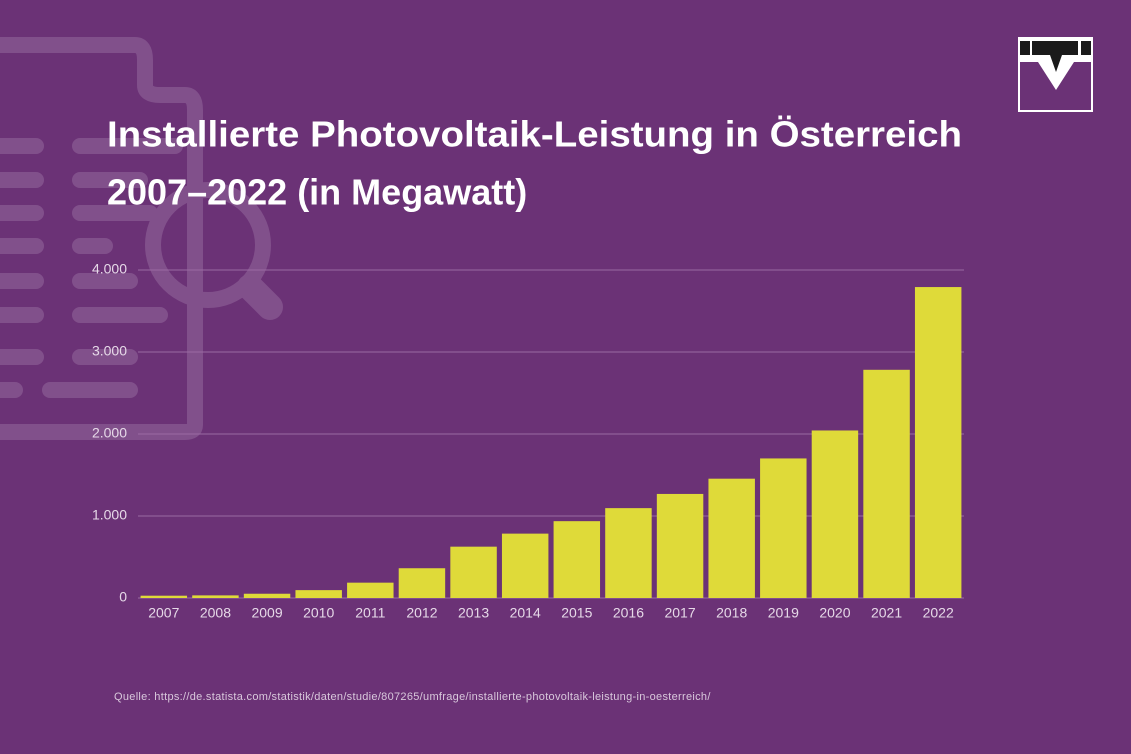 This screenshot has width=1131, height=754. What do you see at coordinates (783, 613) in the screenshot?
I see `x-tick-label: 2019` at bounding box center [783, 613].